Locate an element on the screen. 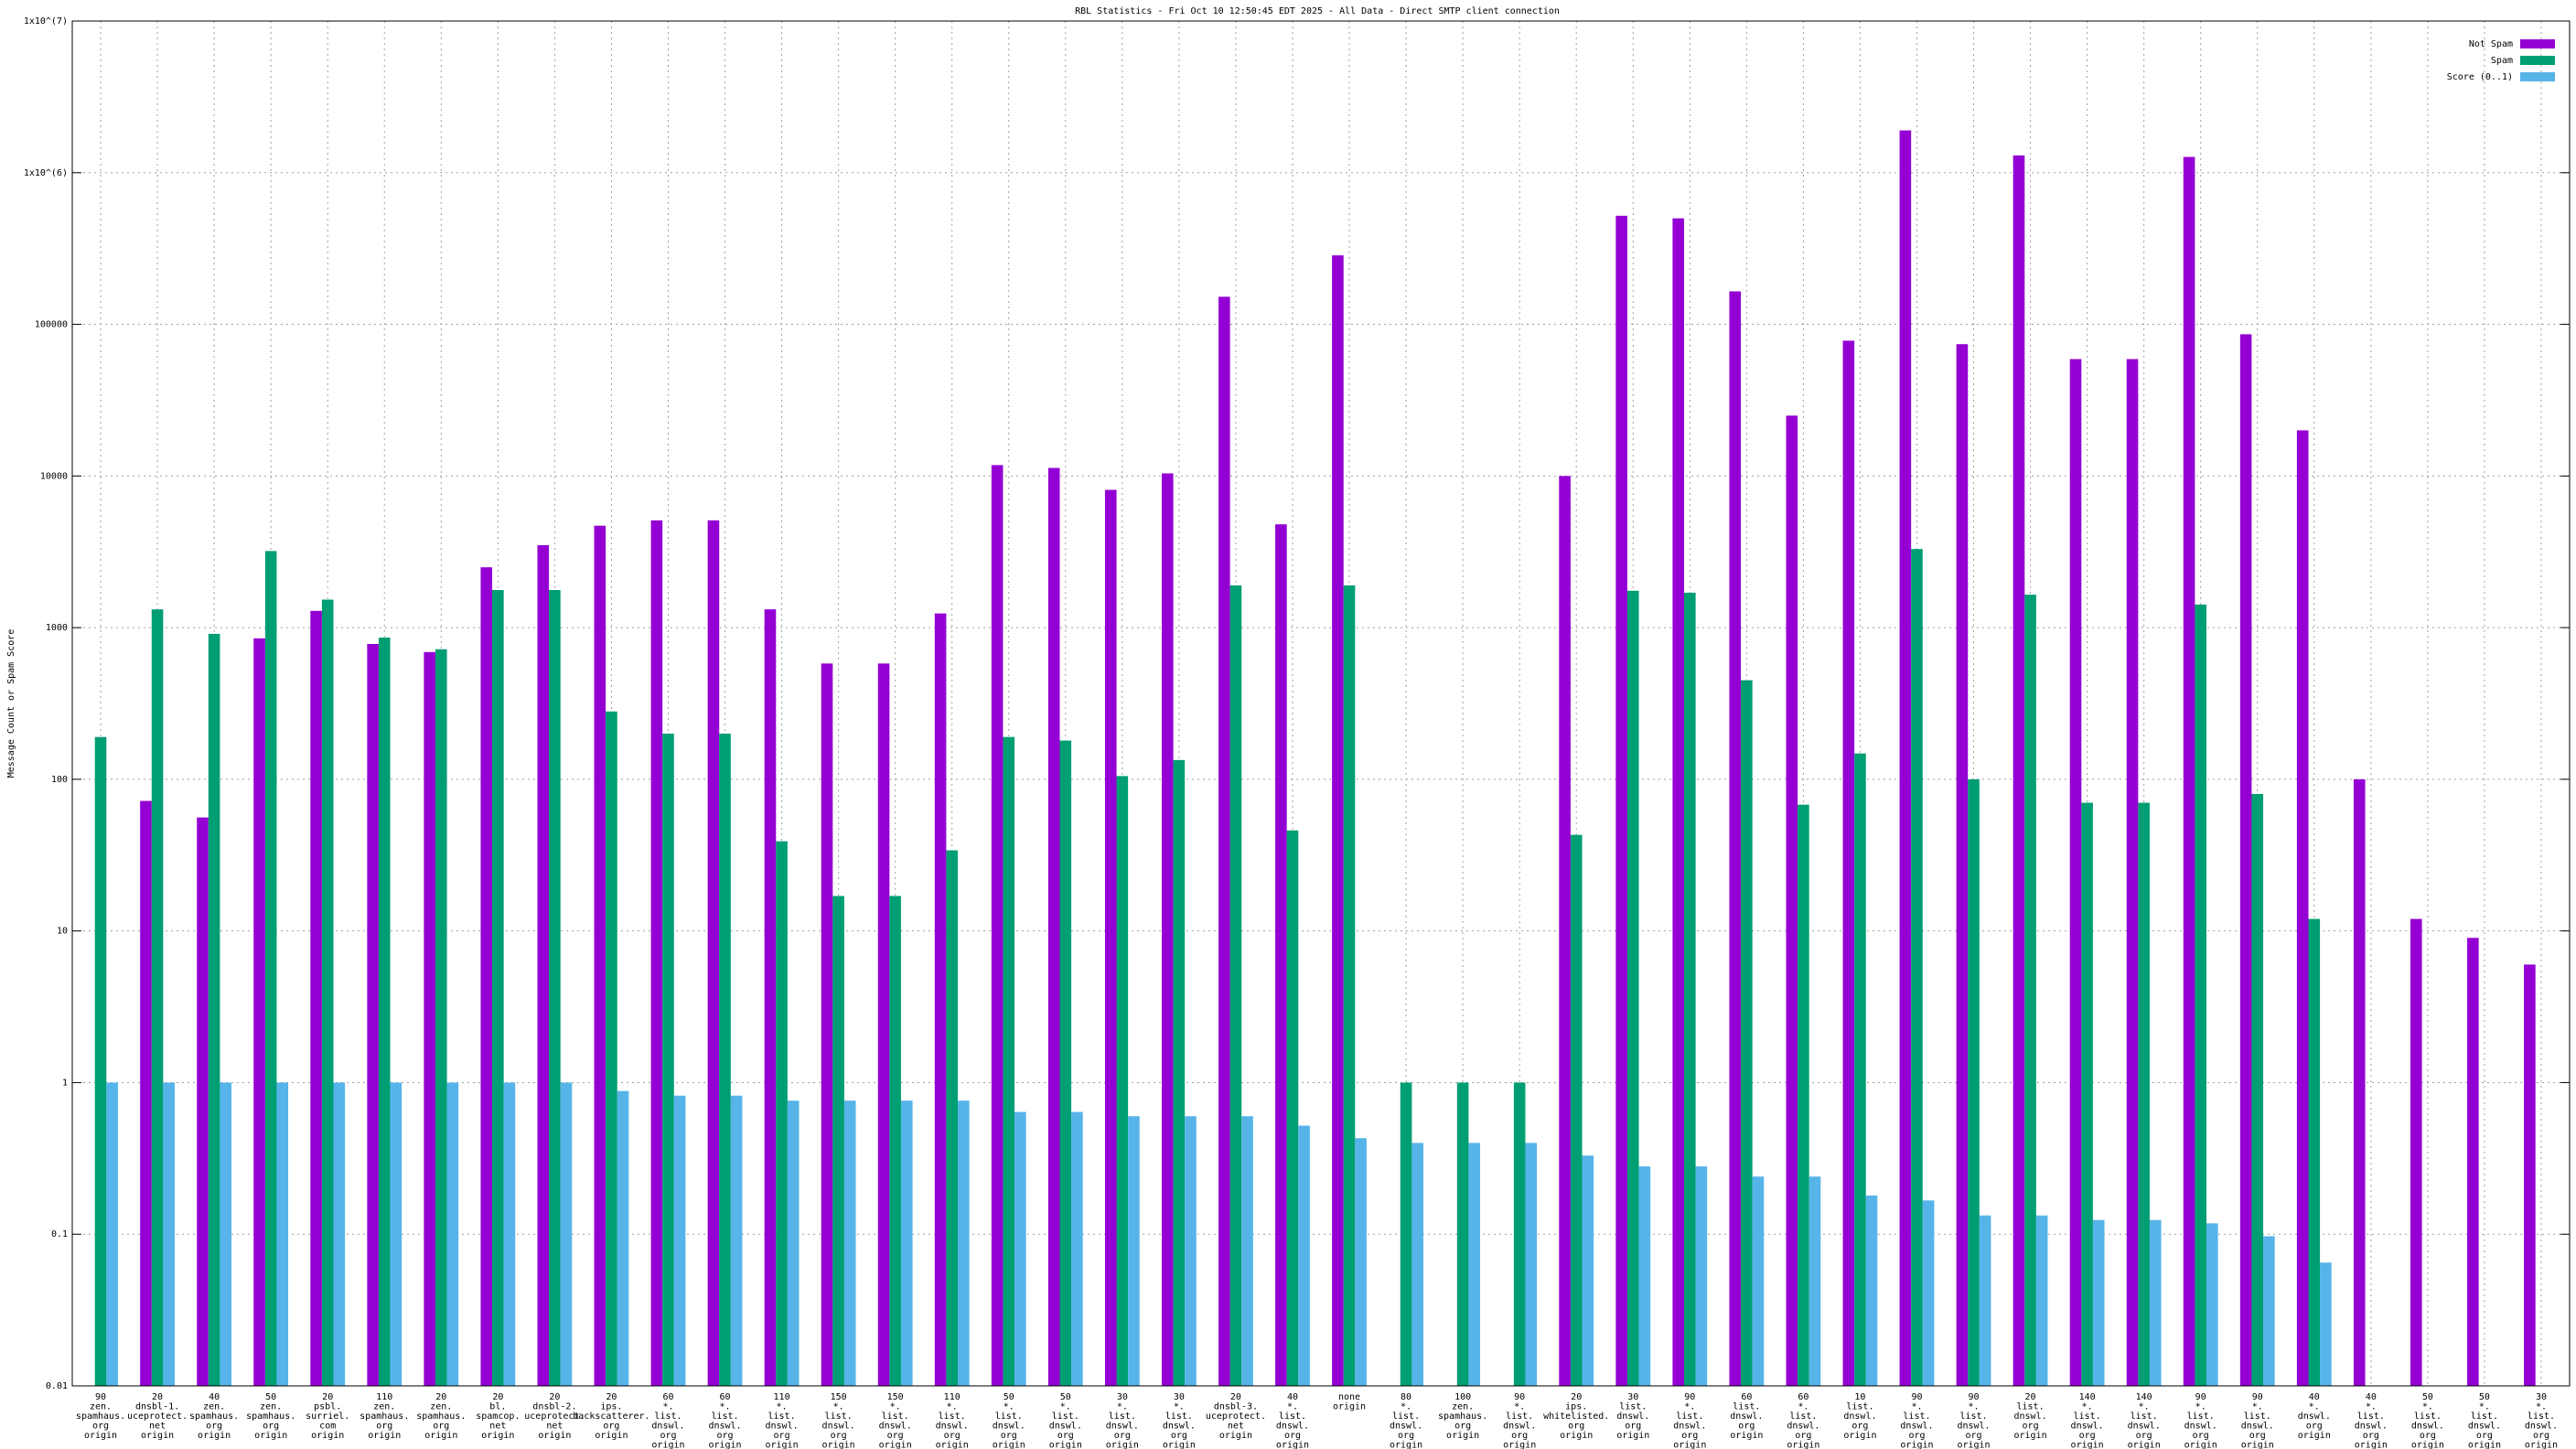  x-tick-label-line: ips. is located at coordinates (1576, 1407).